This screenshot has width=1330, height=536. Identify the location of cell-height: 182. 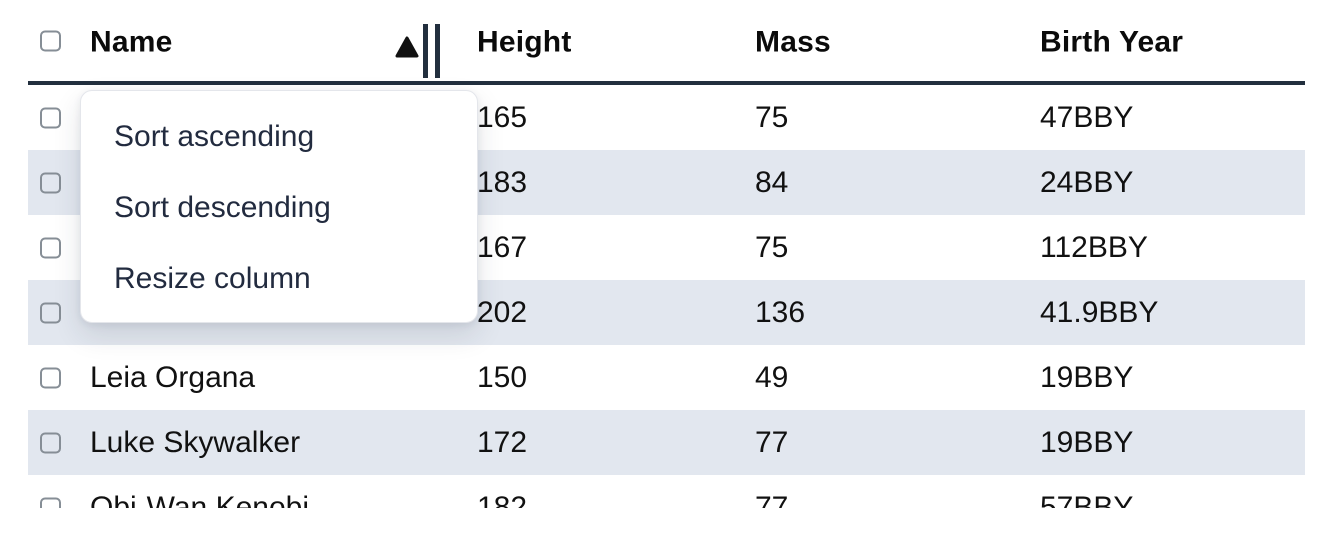
(502, 499).